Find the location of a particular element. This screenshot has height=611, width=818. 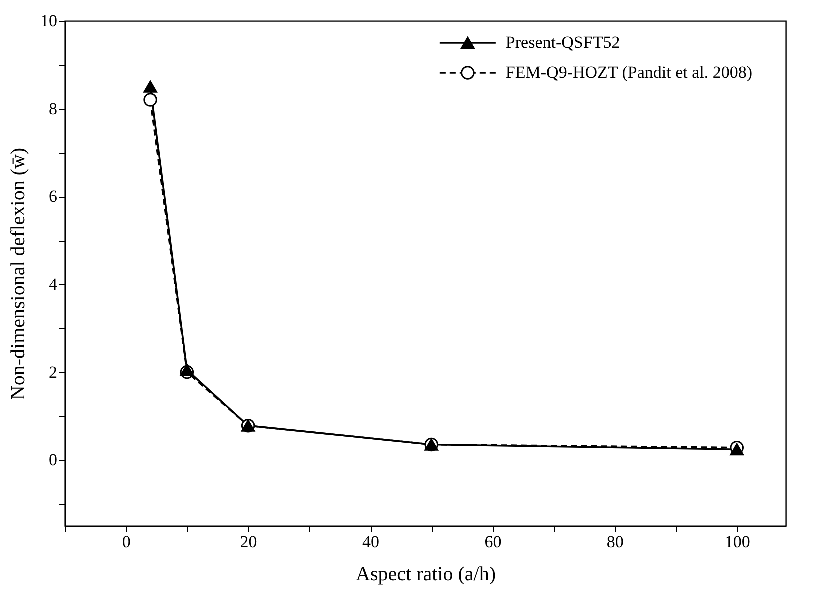

legend-label: Present-QSFT52 is located at coordinates (563, 42).